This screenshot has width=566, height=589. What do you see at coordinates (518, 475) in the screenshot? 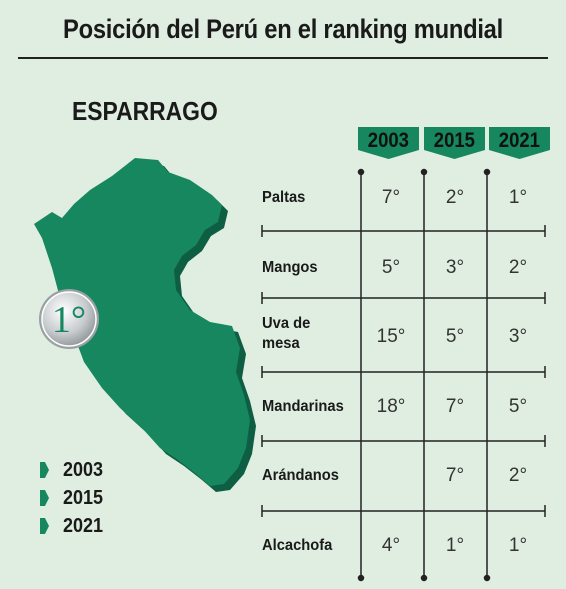
I see `cell-arandanos-2021: 2°` at bounding box center [518, 475].